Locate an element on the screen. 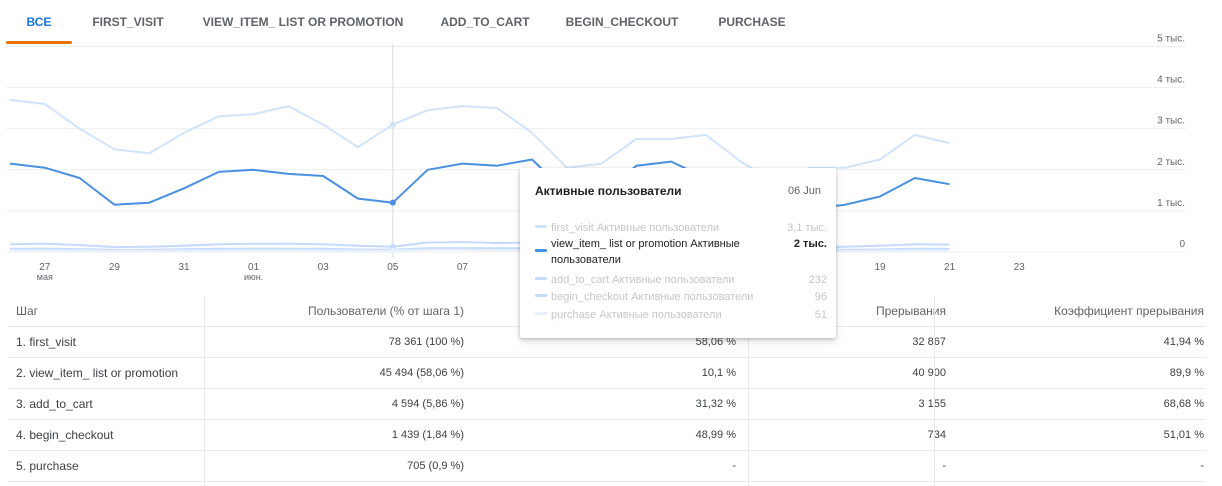  table-row: 5. purchase 705 (0,9 %) - - - is located at coordinates (607, 466).